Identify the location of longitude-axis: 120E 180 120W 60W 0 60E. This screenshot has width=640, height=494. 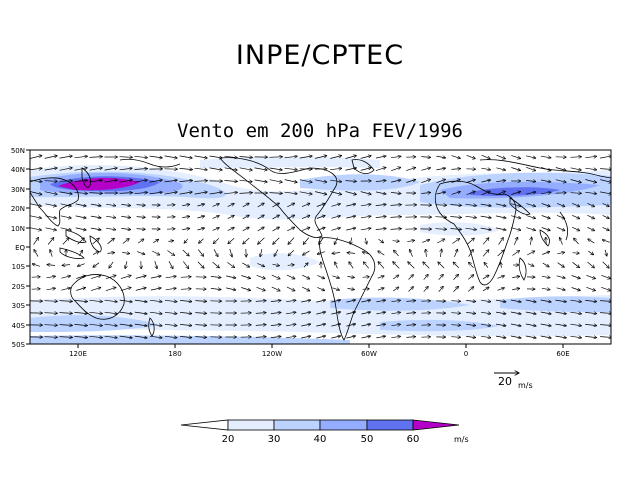
(319, 351).